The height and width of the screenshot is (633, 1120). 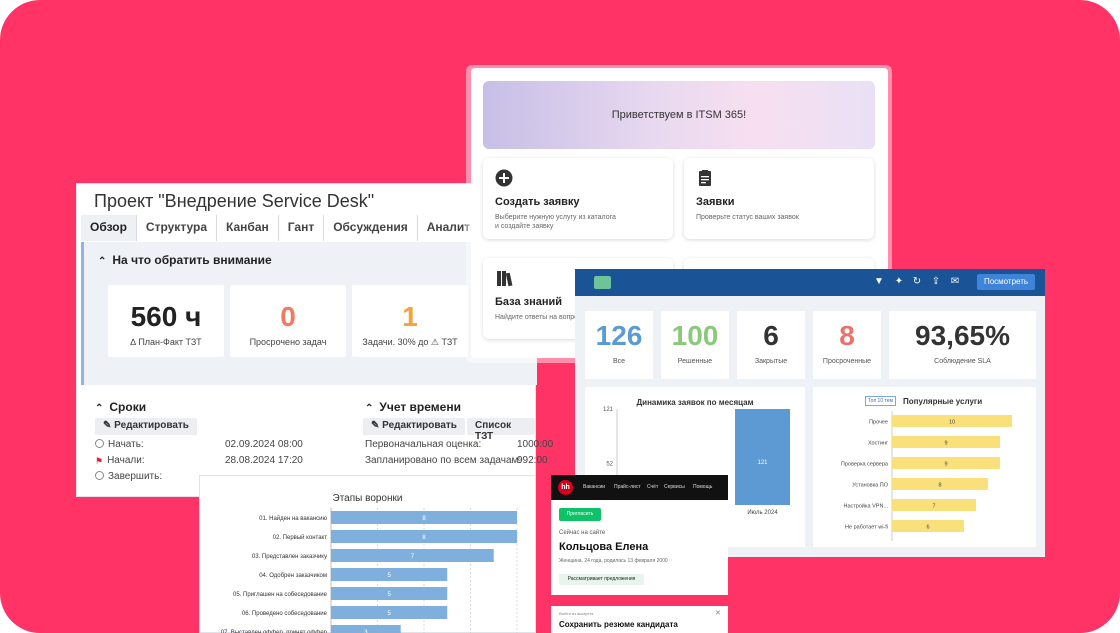 What do you see at coordinates (679, 115) in the screenshot?
I see `welcome-text: Приветствуем в ITSM 365!` at bounding box center [679, 115].